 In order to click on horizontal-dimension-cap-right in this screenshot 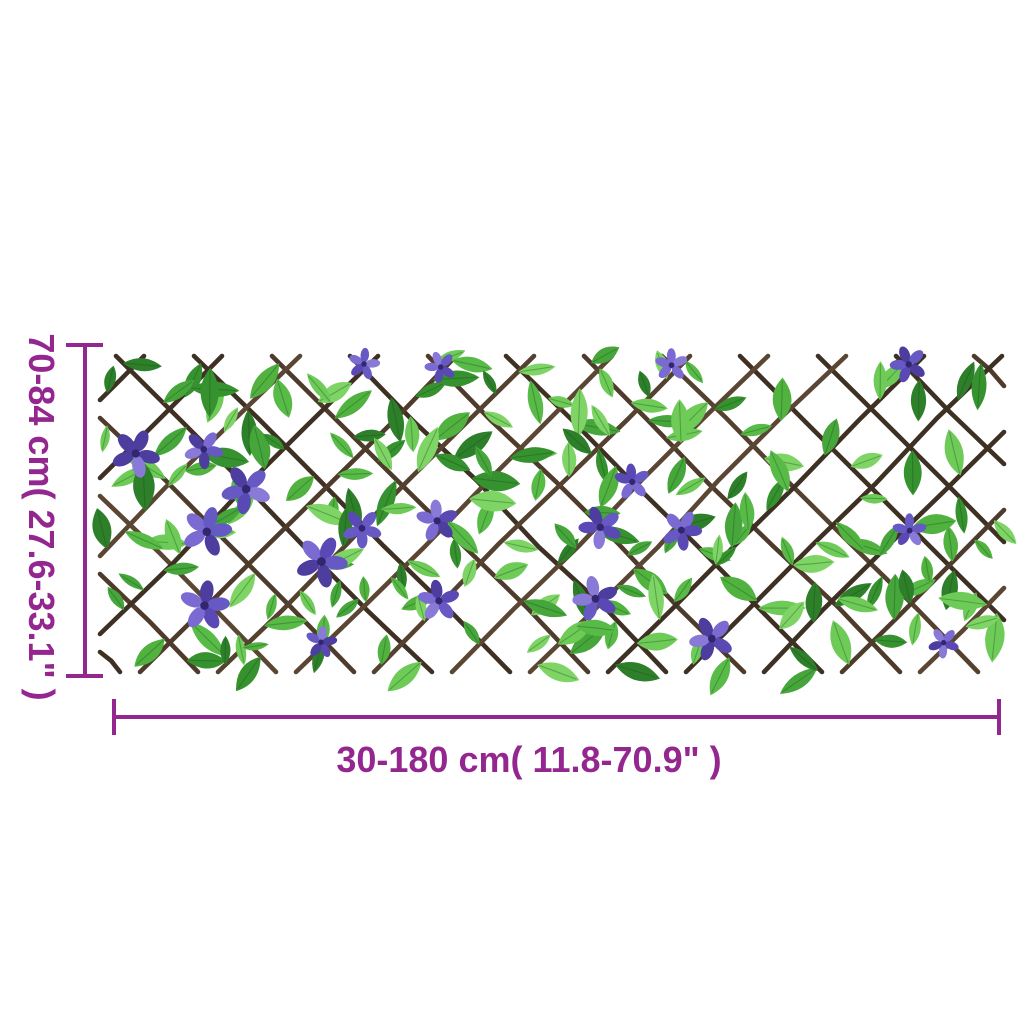, I will do `click(999, 717)`.